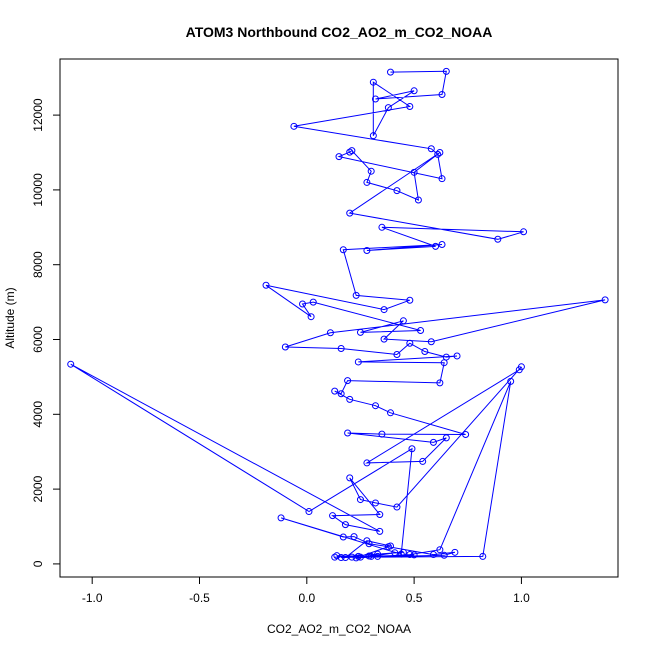 The height and width of the screenshot is (650, 650). I want to click on x-axis: -1.0 -0.5 0.0 0.5 1.0, so click(306, 590).